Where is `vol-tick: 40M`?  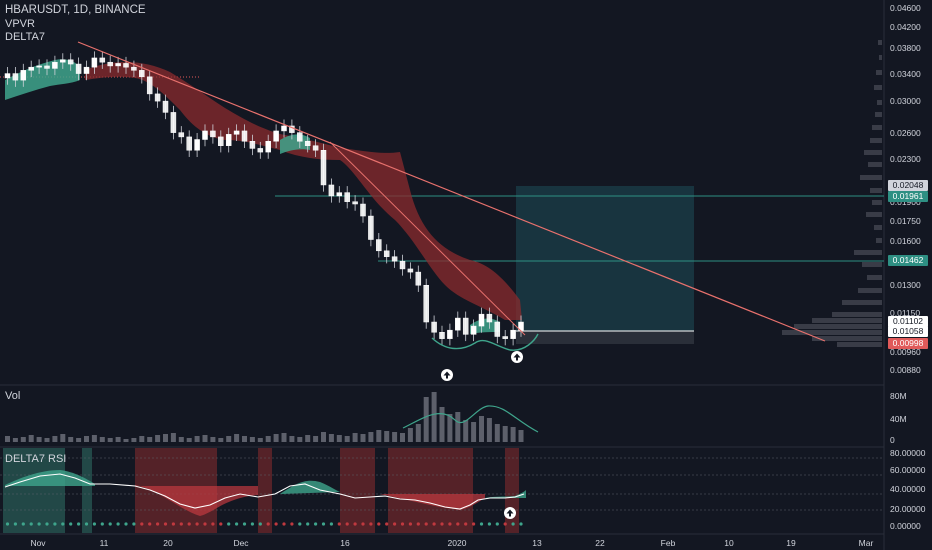 vol-tick: 40M is located at coordinates (898, 419).